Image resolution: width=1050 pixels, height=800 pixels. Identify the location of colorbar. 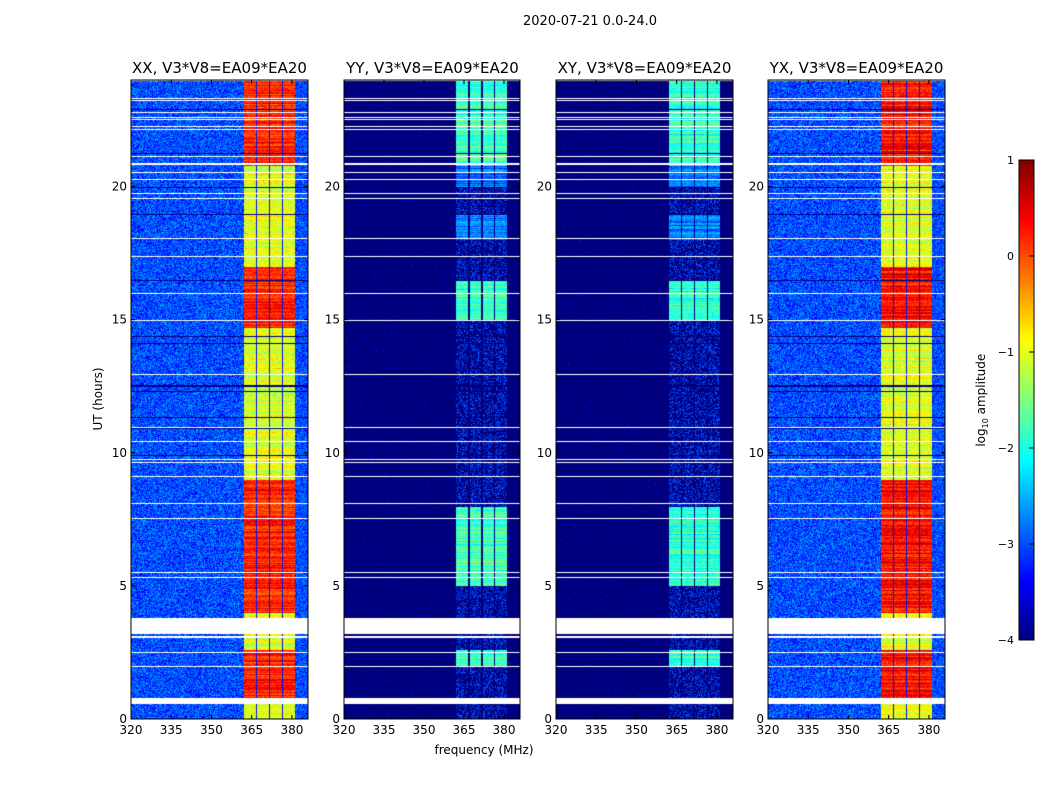
(1026, 400).